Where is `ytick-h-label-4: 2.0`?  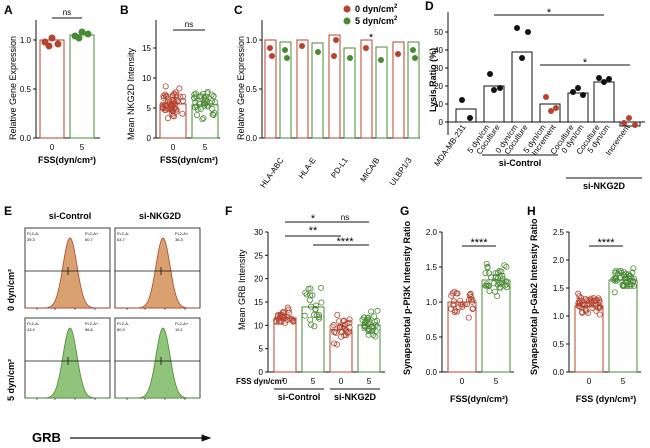 ytick-h-label-4: 2.0 is located at coordinates (559, 260).